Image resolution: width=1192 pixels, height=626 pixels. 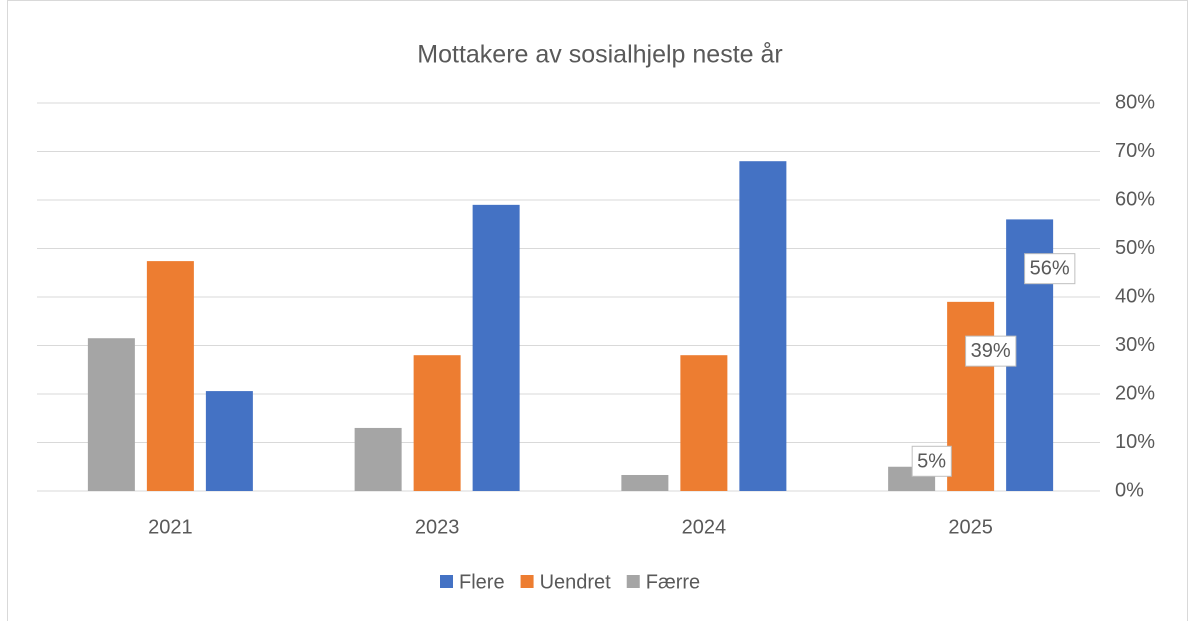 What do you see at coordinates (1135, 102) in the screenshot?
I see `y-tick-label: 80%` at bounding box center [1135, 102].